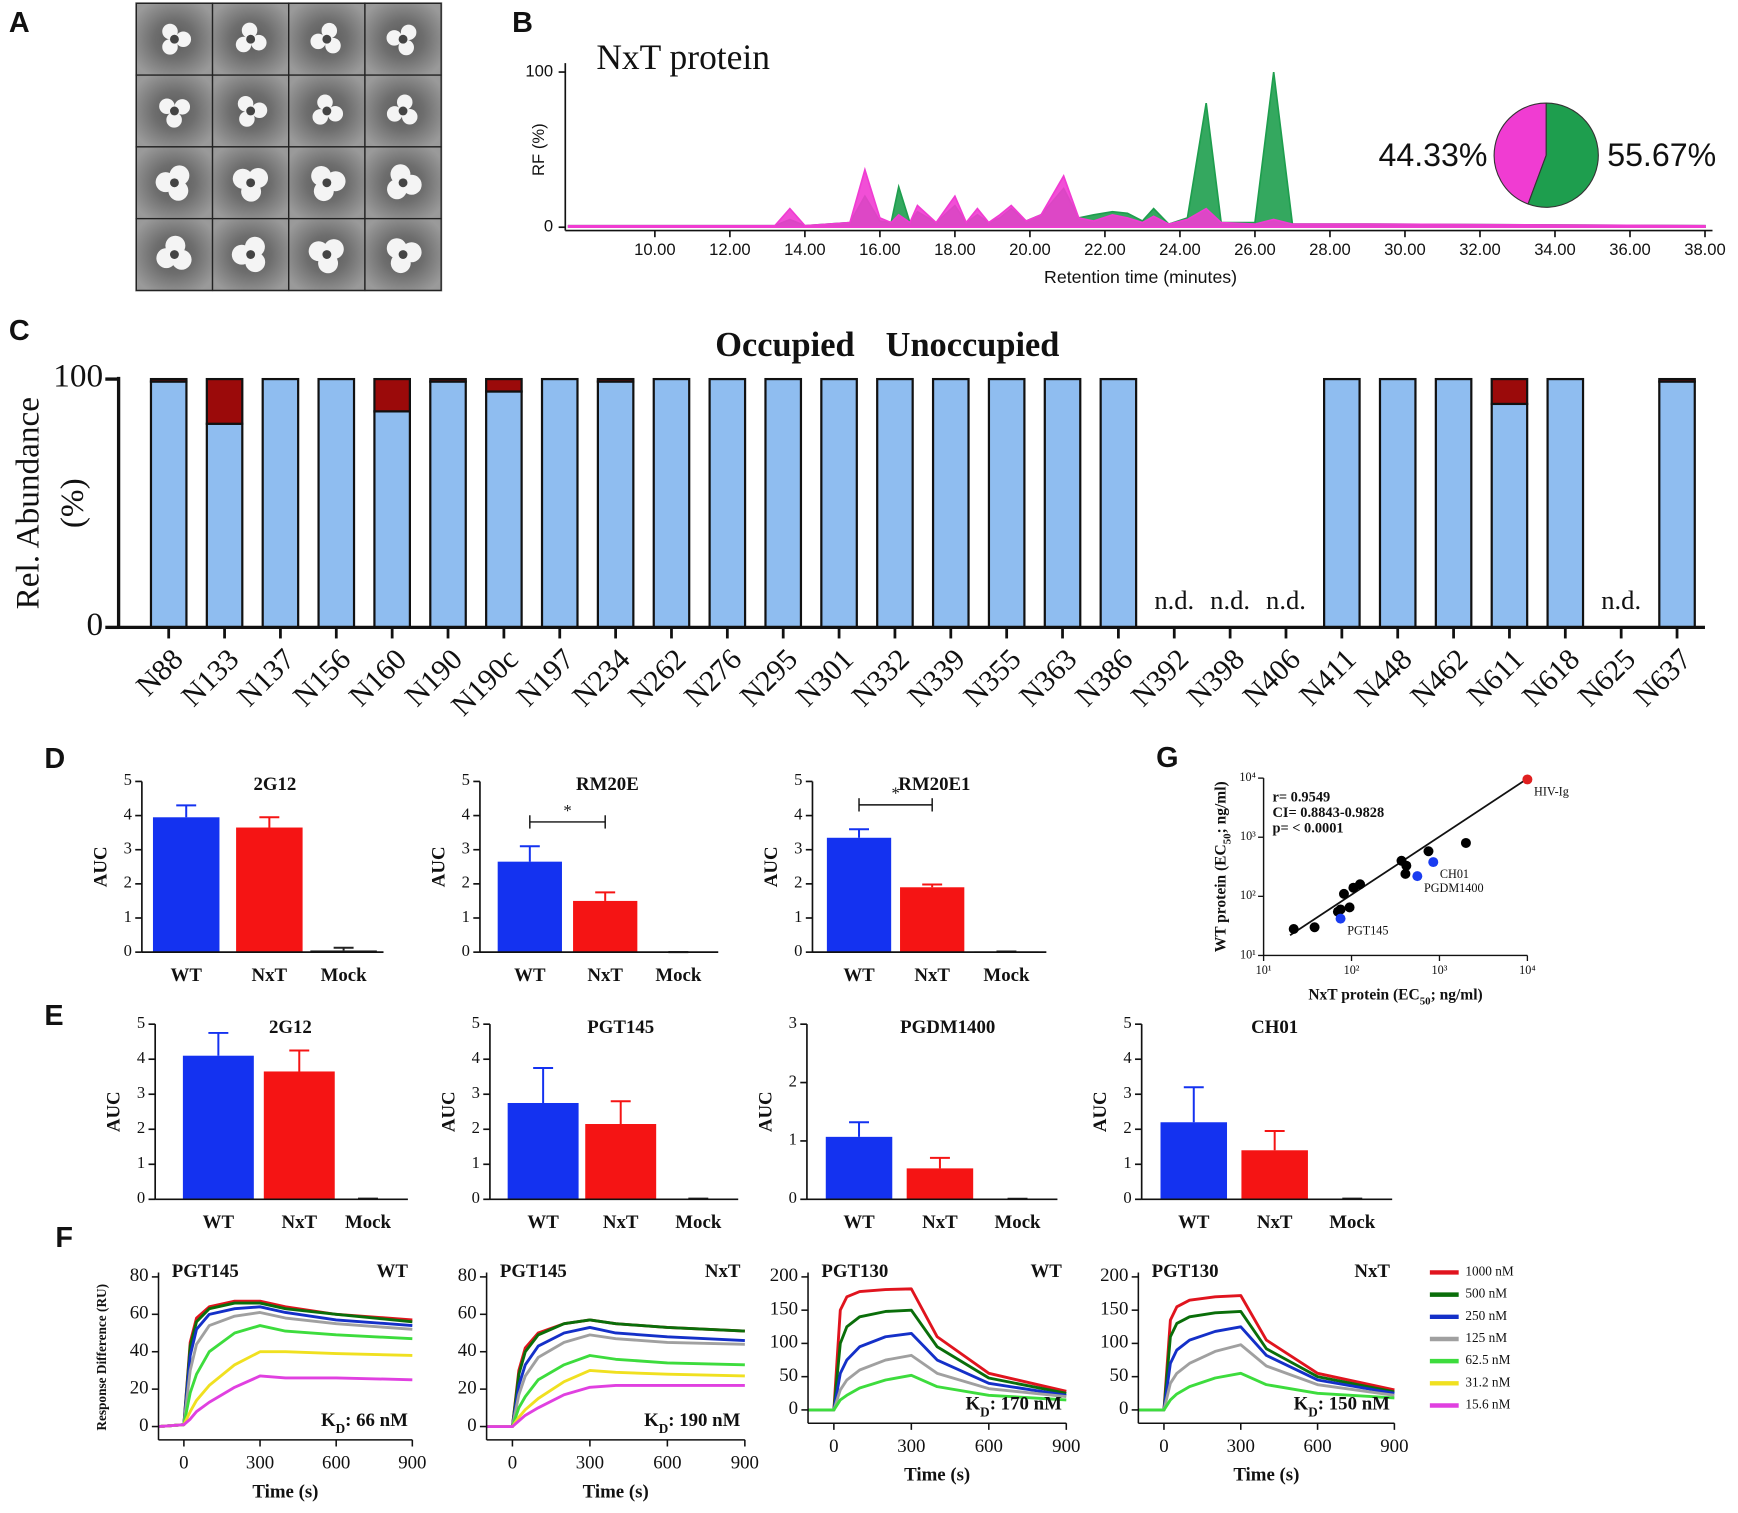  What do you see at coordinates (1408, 856) in the screenshot?
I see `fit-line` at bounding box center [1408, 856].